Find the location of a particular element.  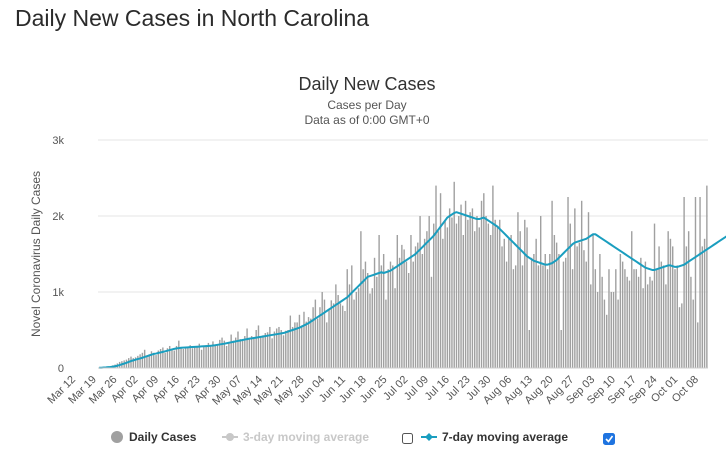

chart-subtitle-line-1: Cases per Day is located at coordinates (366, 105).